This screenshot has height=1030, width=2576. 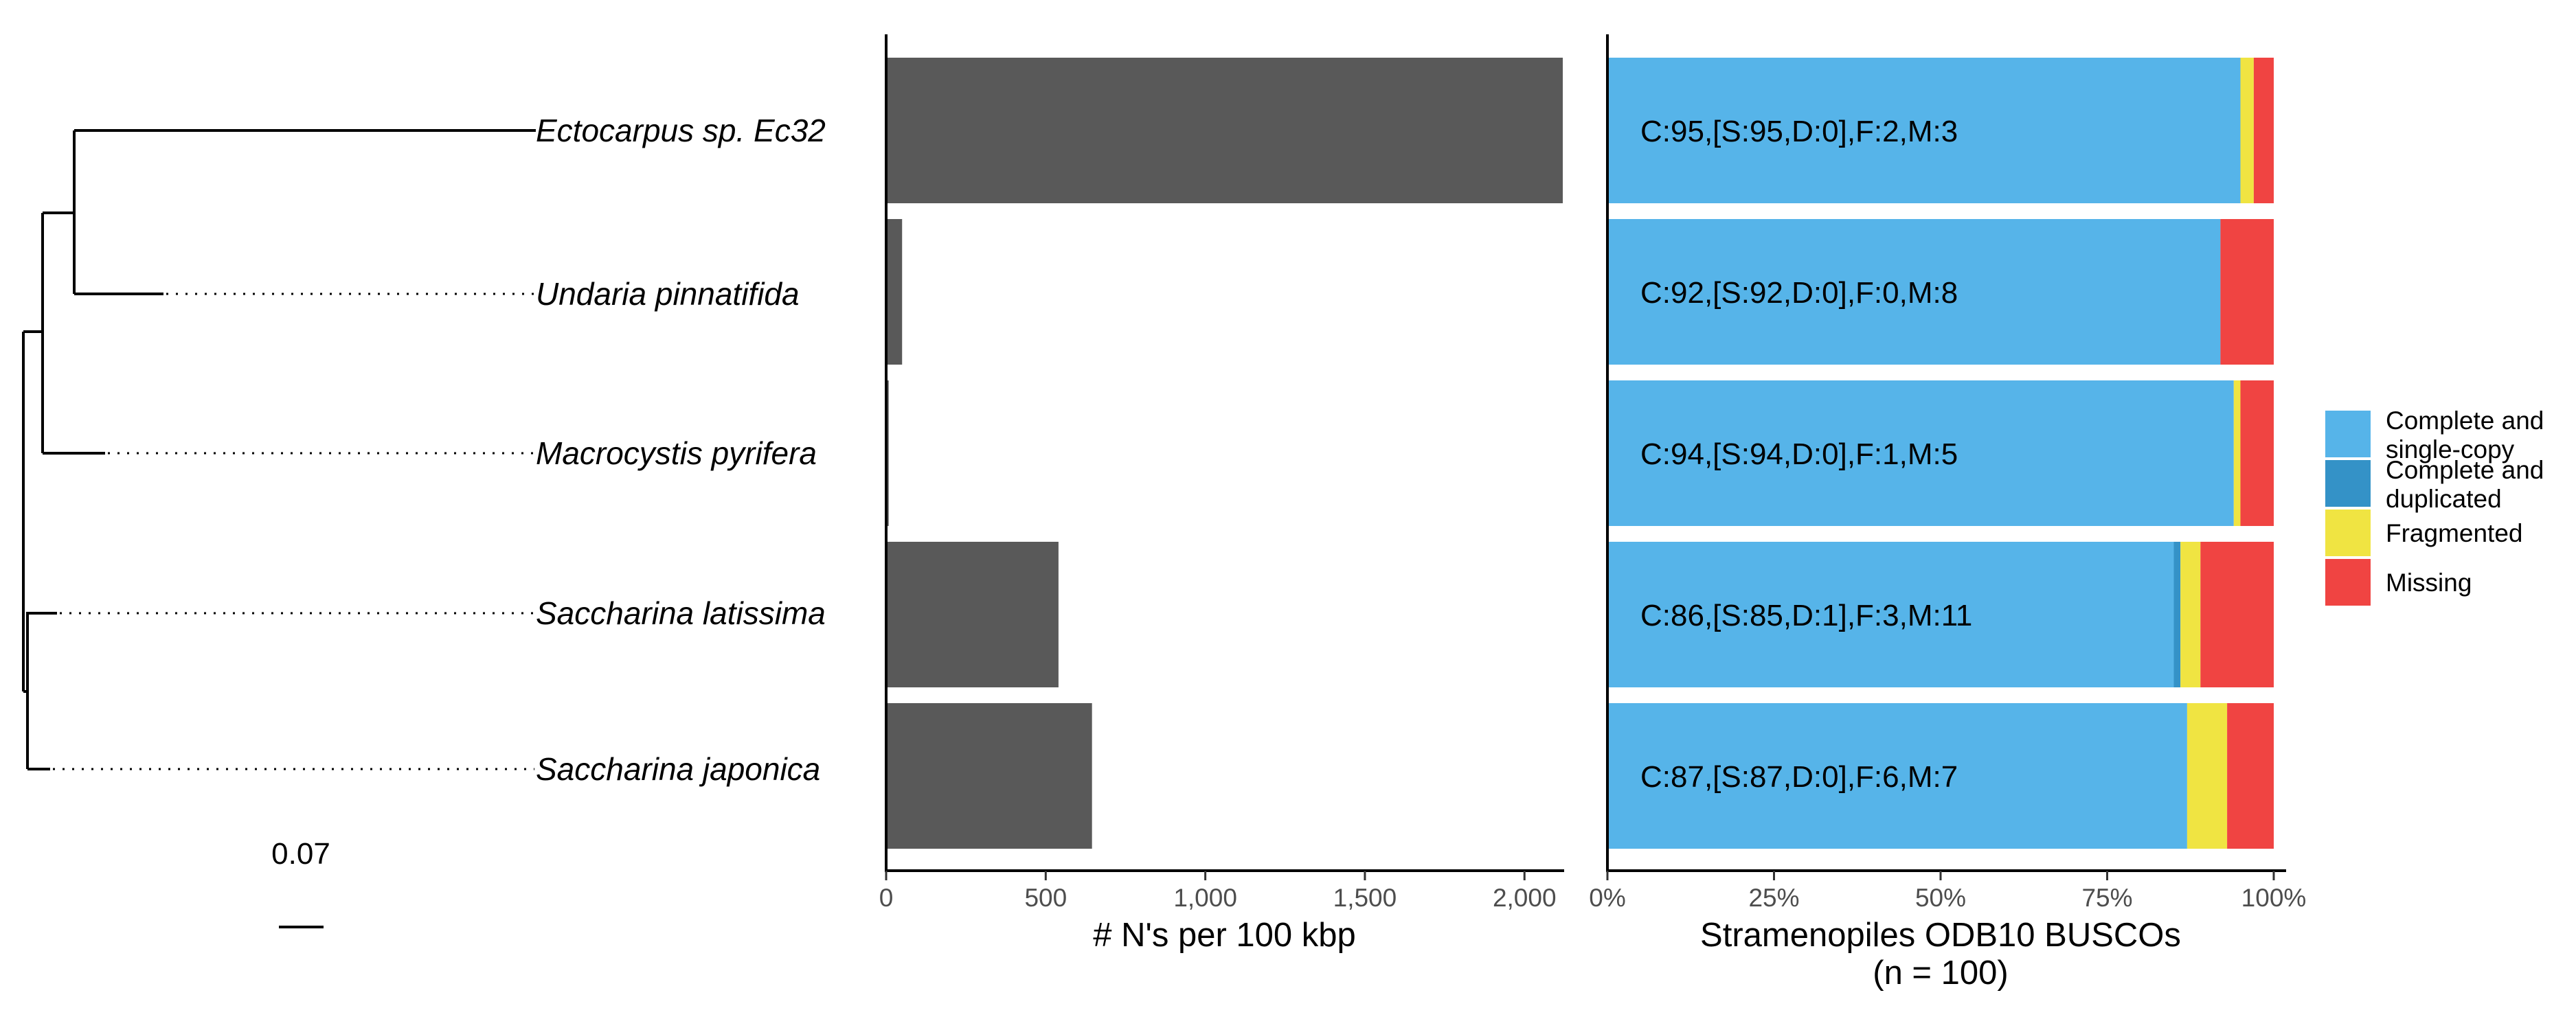 What do you see at coordinates (1806, 615) in the screenshot?
I see `busco-bar-label: C:86,[S:85,D:1],F:3,M:11` at bounding box center [1806, 615].